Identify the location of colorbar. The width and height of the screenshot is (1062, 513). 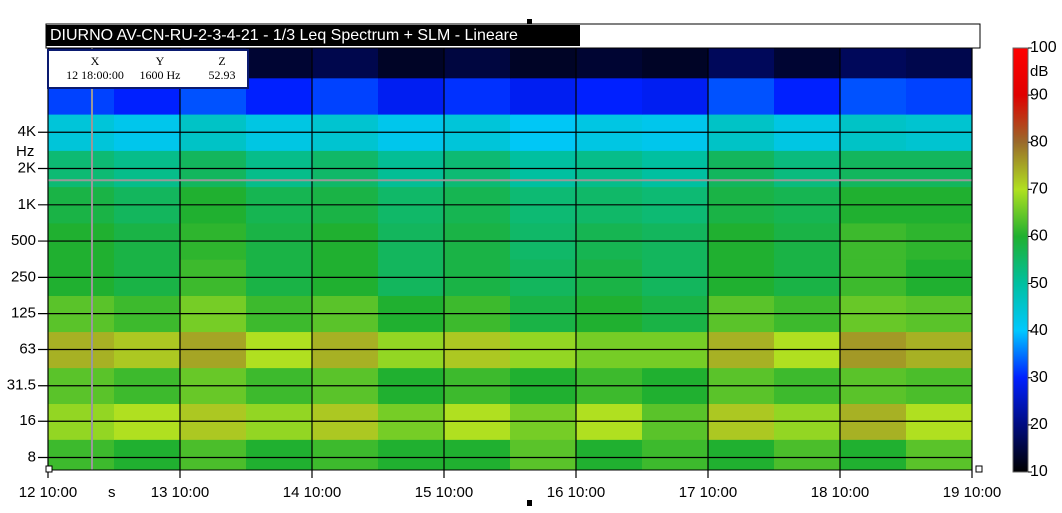
(1020, 260).